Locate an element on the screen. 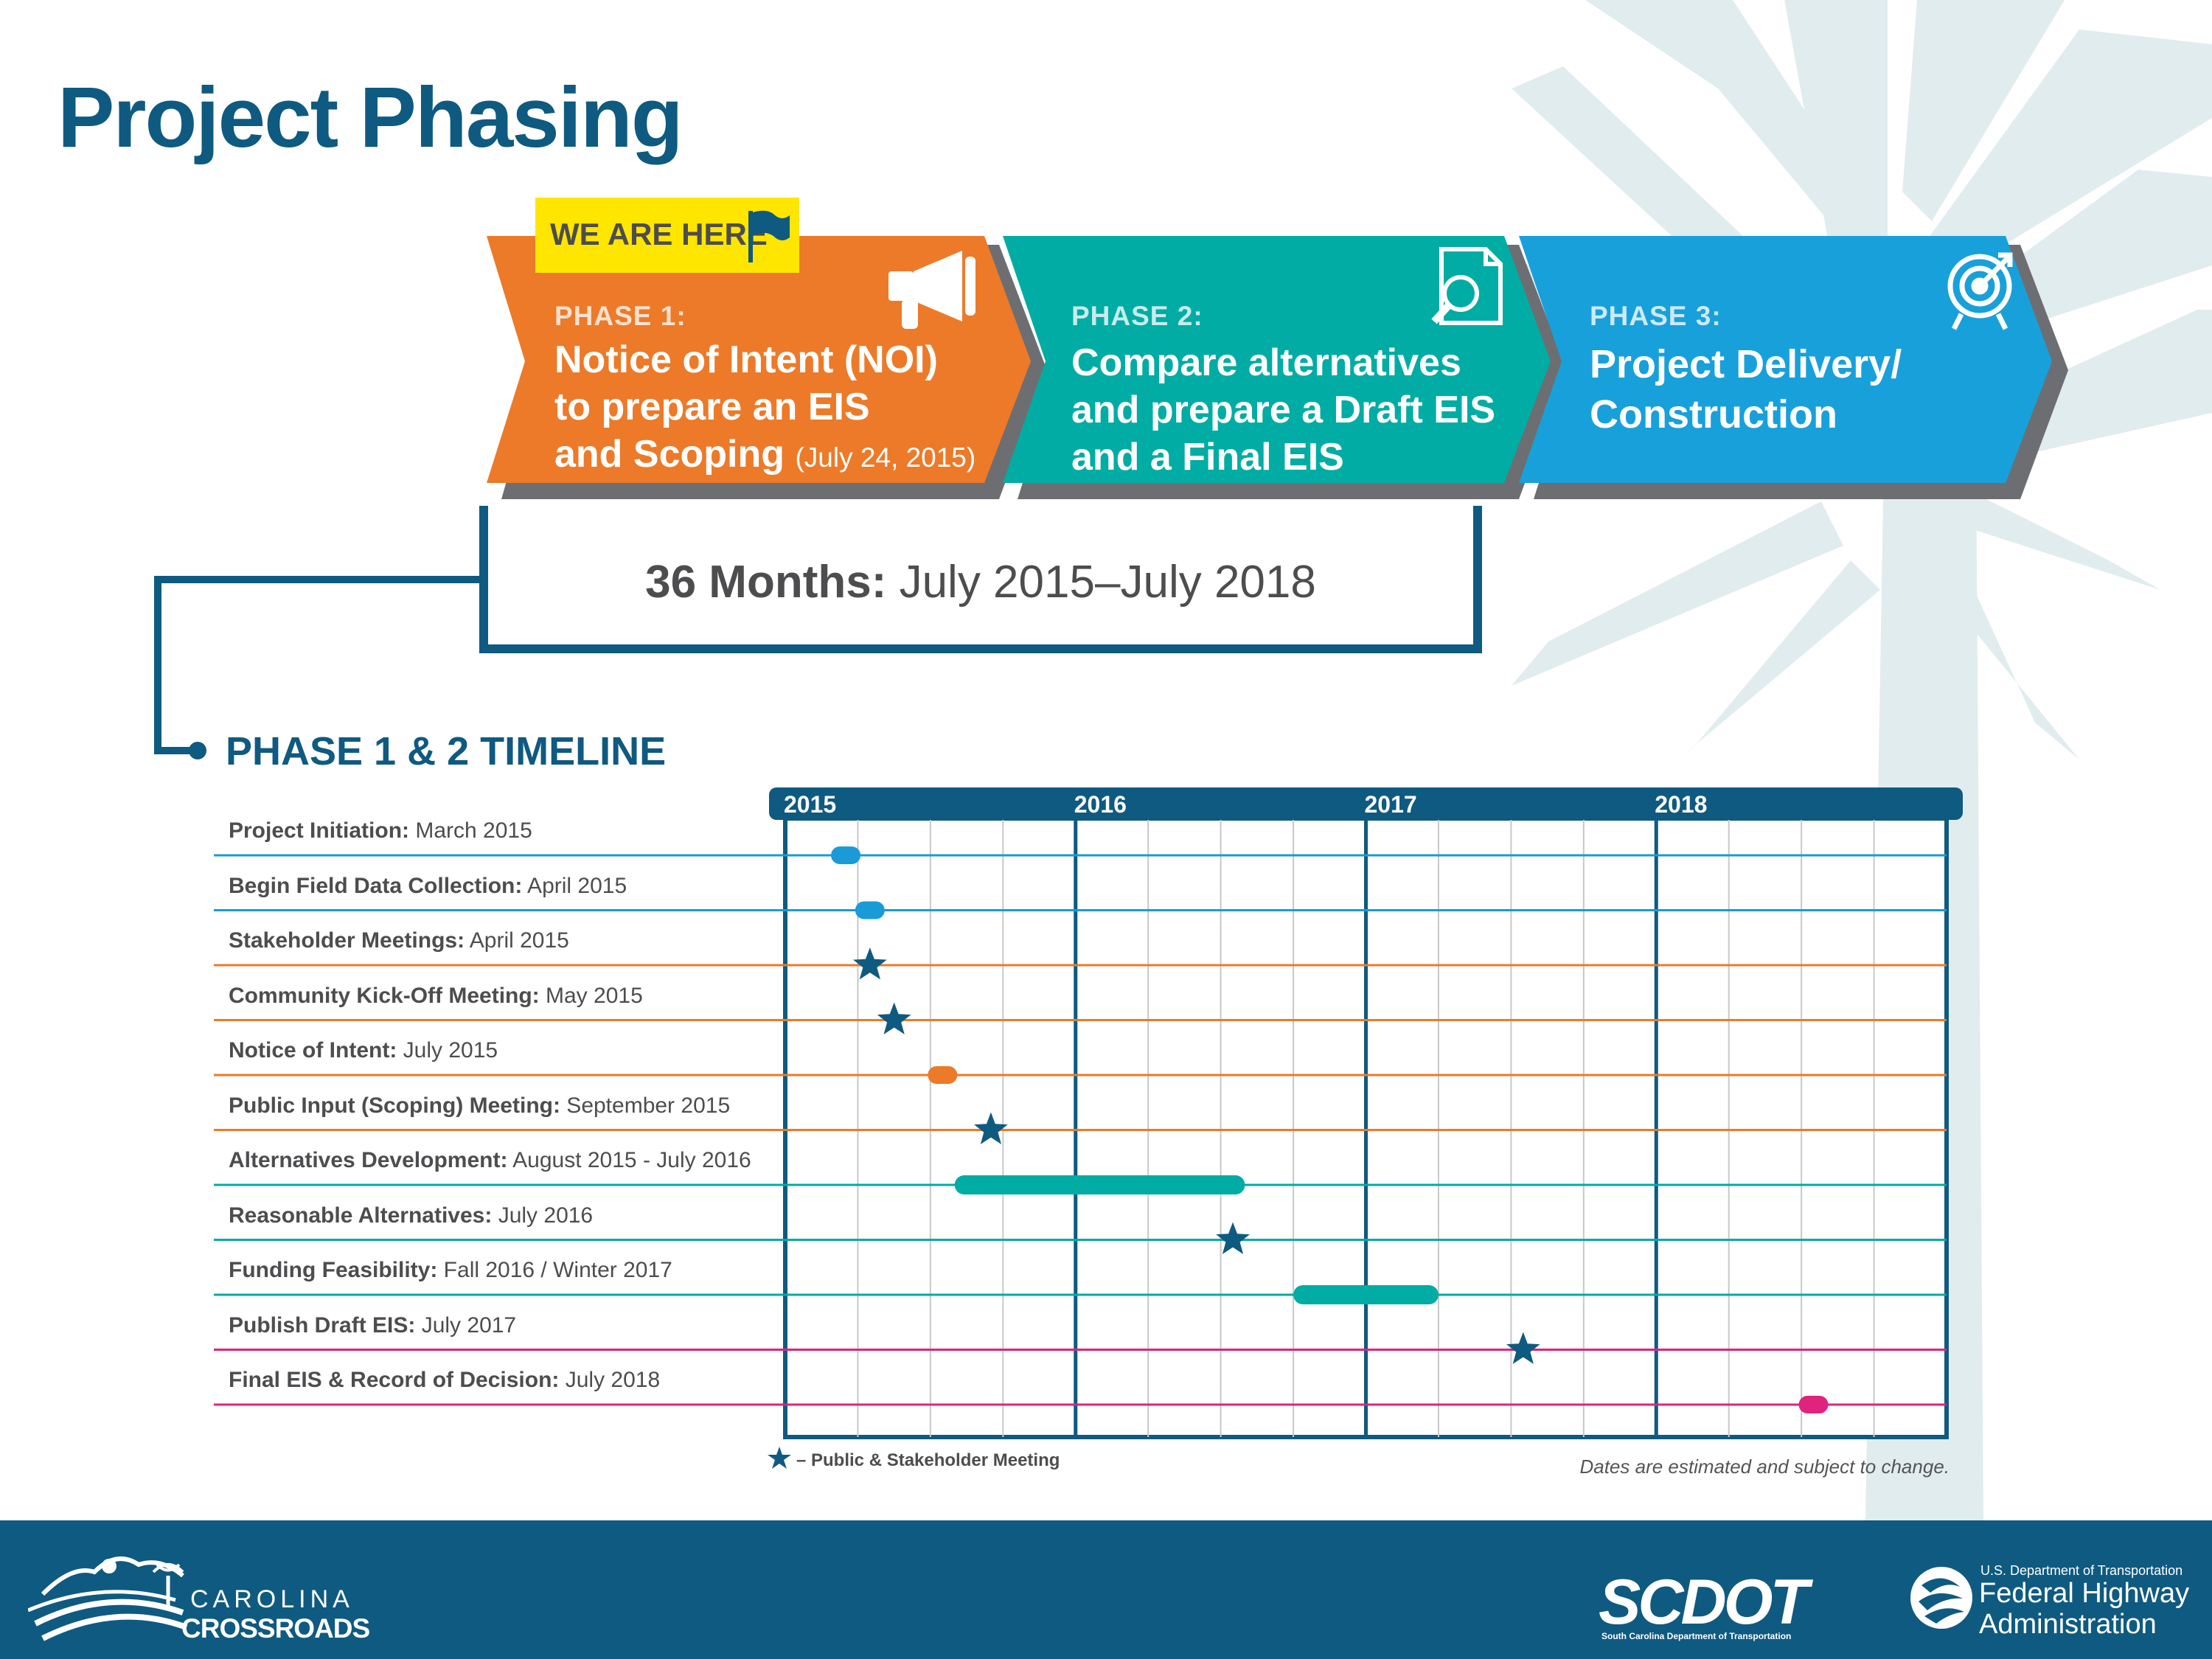 The width and height of the screenshot is (2212, 1659). document-search-icon is located at coordinates (1467, 286).